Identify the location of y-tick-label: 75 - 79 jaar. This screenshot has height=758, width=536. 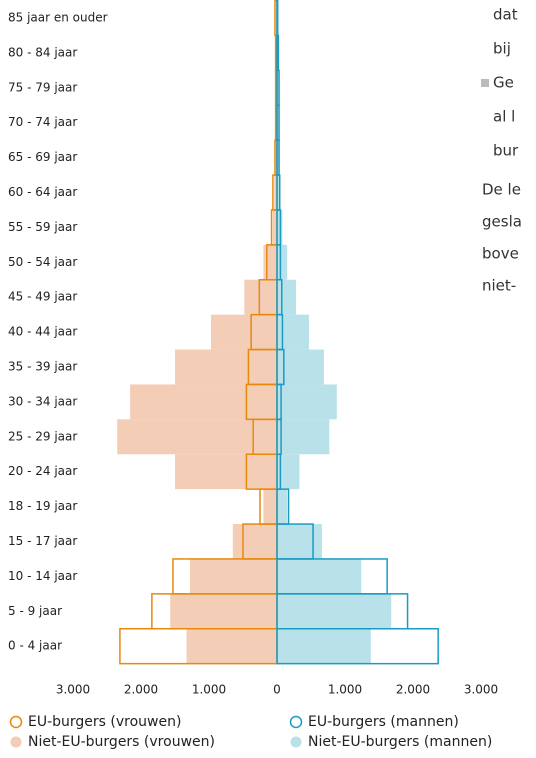
(42, 87).